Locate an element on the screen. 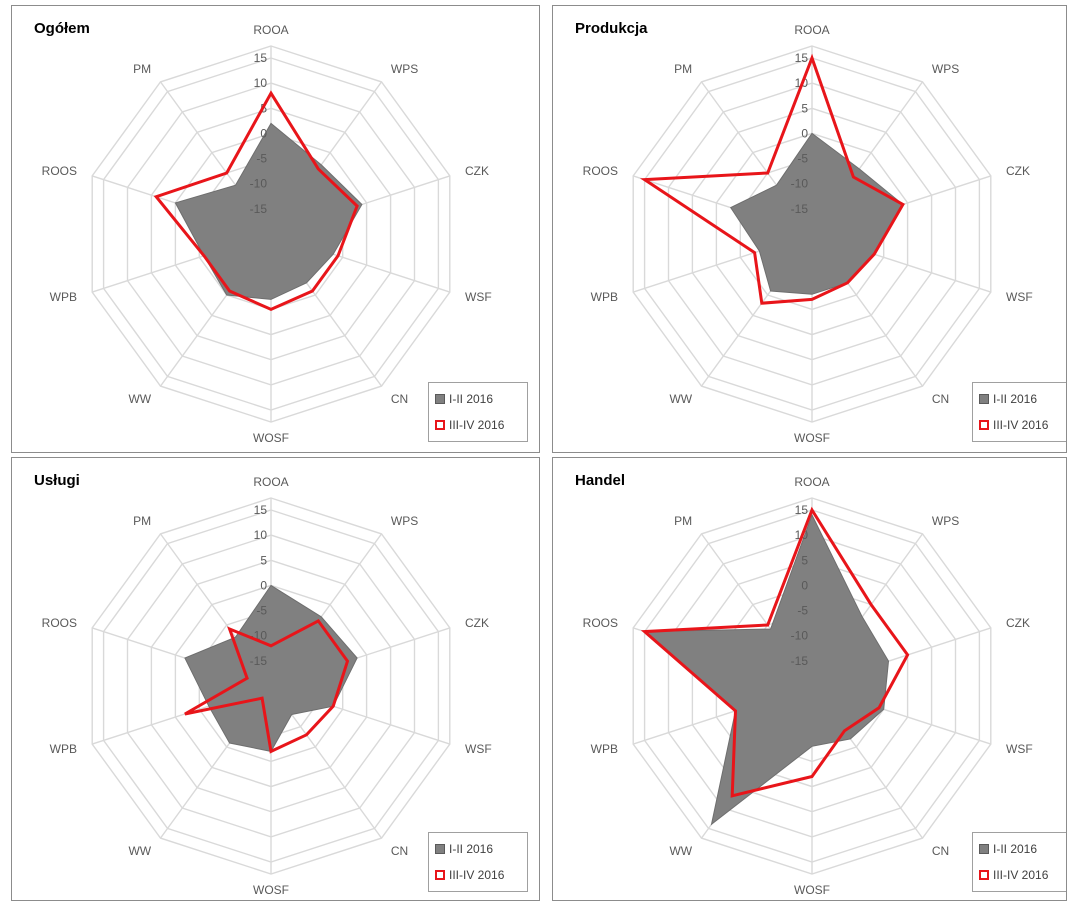  chart-title: Usługi is located at coordinates (57, 480).